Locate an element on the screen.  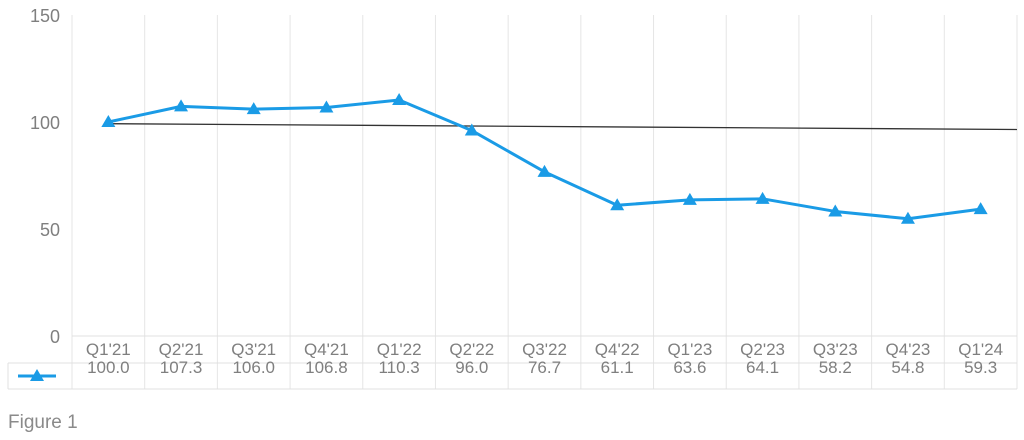
data-table-value: 100.0 is located at coordinates (108, 367).